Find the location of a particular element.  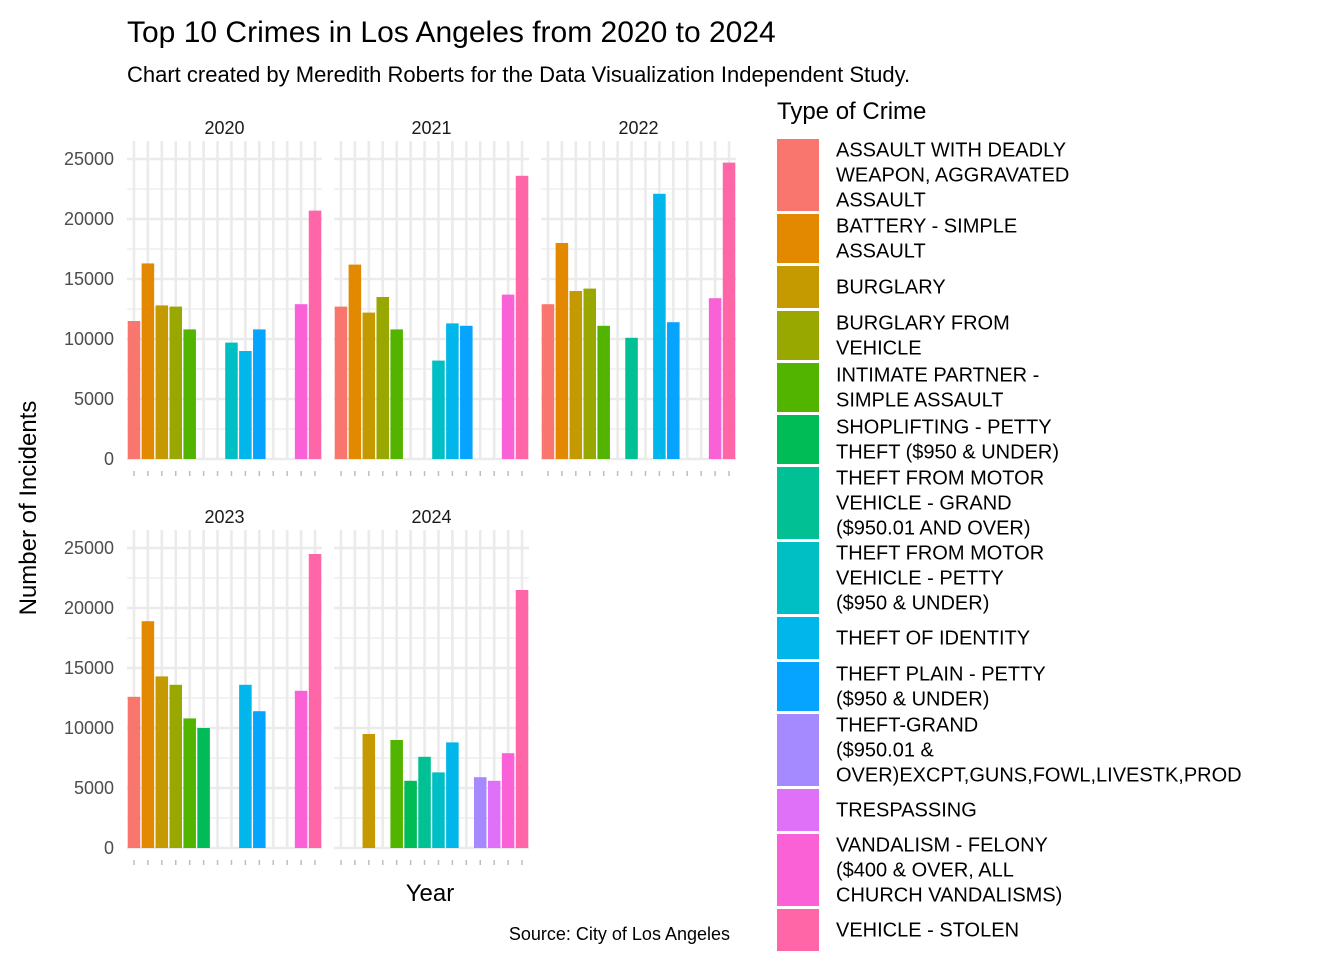

legend-label-line: VEHICLE is located at coordinates (879, 349).